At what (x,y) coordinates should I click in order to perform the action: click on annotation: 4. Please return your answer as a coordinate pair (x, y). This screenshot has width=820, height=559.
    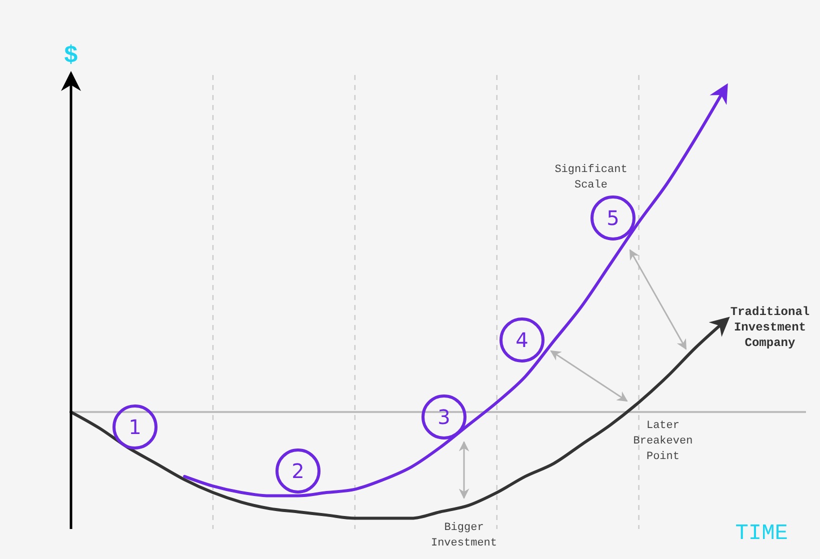
    Looking at the image, I should click on (522, 340).